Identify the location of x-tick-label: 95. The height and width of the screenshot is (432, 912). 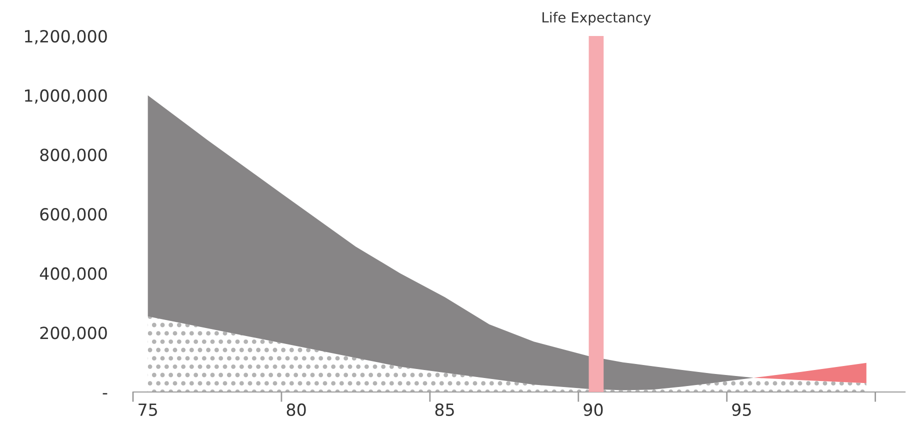
(741, 409).